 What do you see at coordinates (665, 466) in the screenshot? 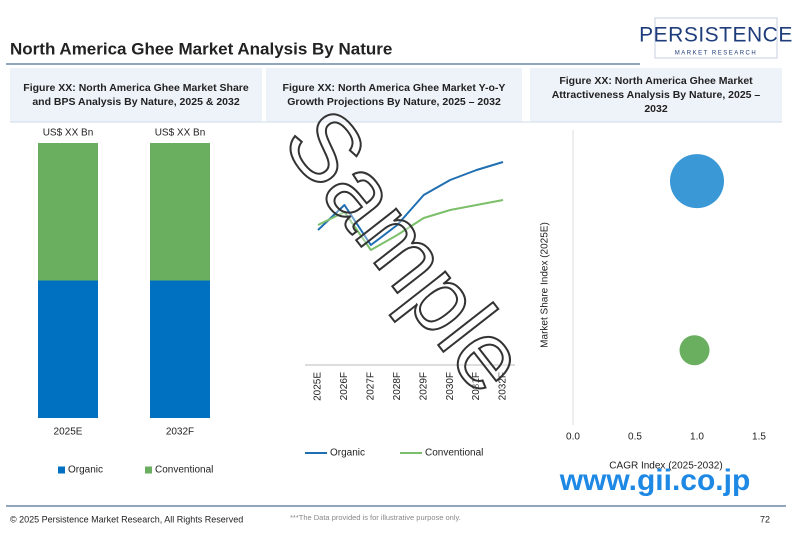
I see `x-axis-label: CAGR Index (2025-2032)` at bounding box center [665, 466].